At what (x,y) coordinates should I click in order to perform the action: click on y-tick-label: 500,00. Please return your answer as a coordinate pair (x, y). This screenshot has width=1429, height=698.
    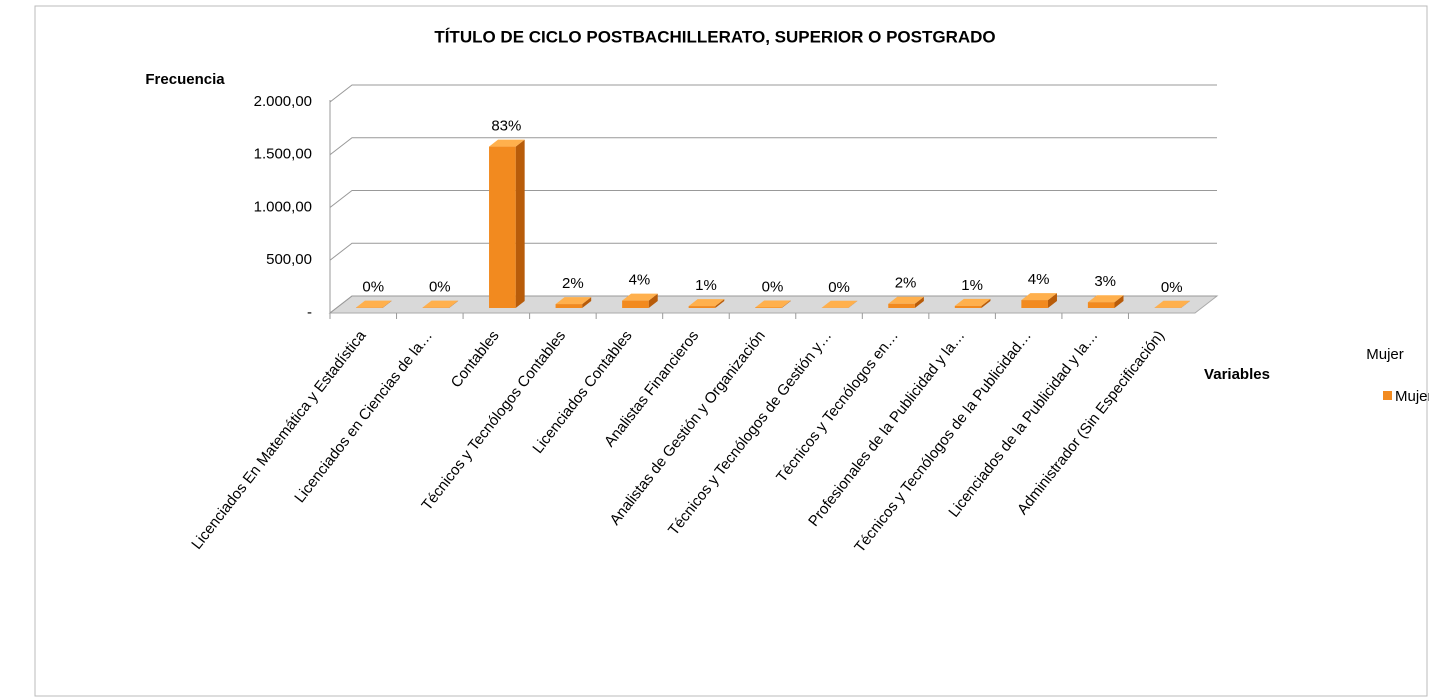
    Looking at the image, I should click on (289, 259).